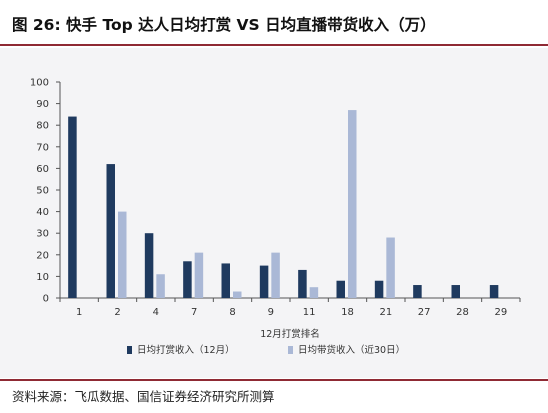  I want to click on y-tick-label: 30, so click(42, 234).